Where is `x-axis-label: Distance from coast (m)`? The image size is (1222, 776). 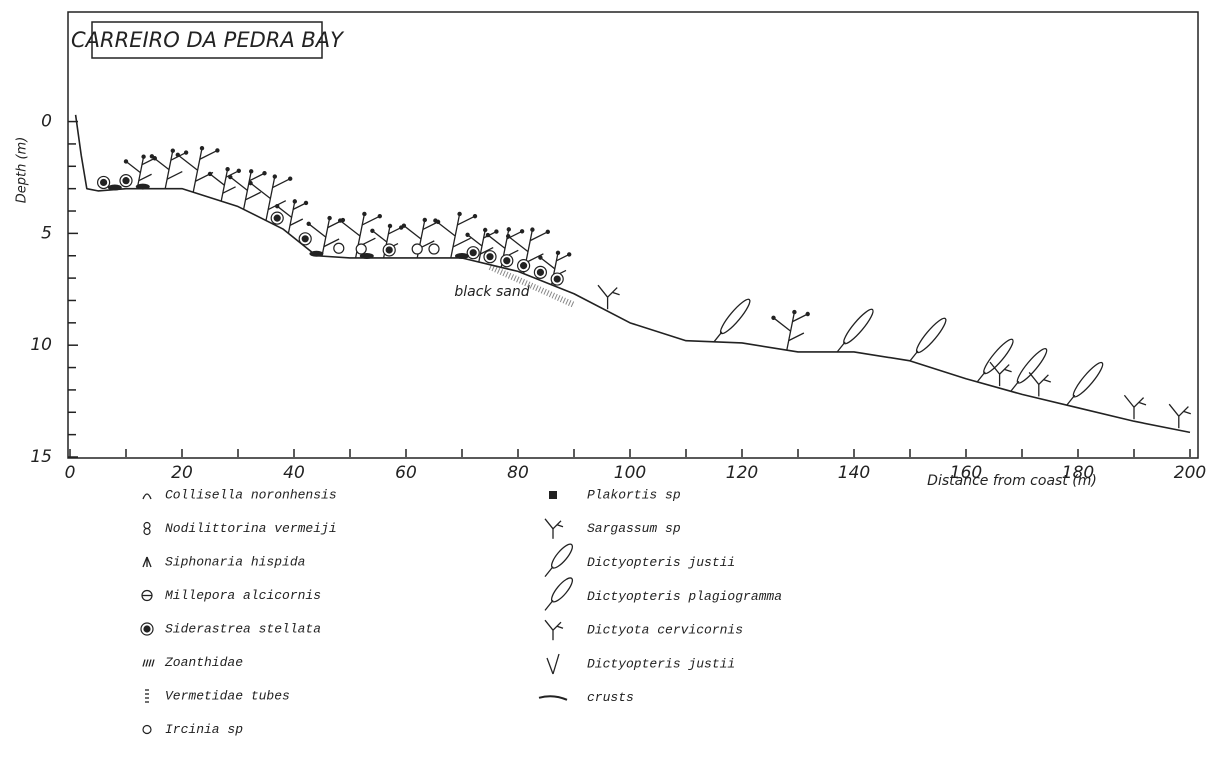 x-axis-label: Distance from coast (m) is located at coordinates (1012, 481).